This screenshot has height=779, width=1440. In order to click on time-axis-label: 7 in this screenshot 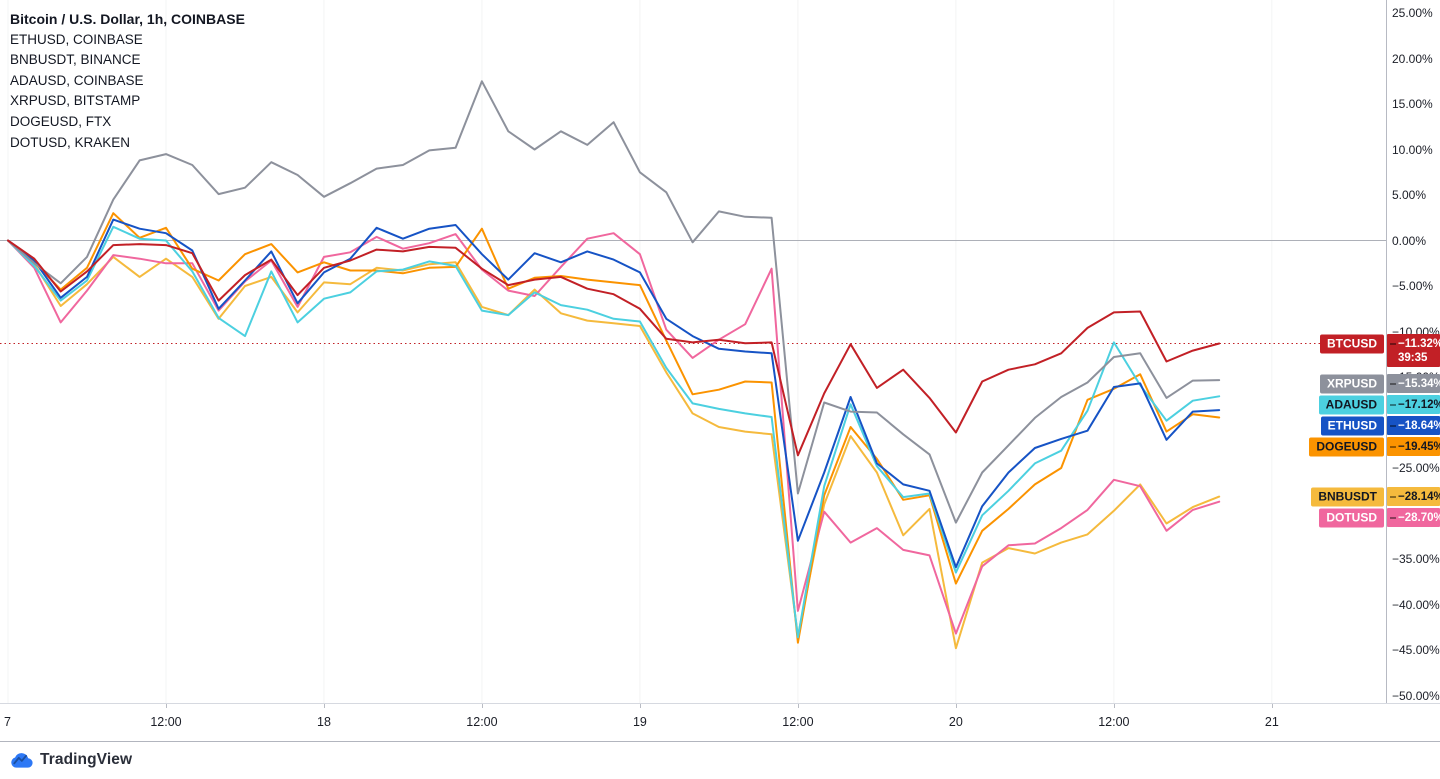, I will do `click(7, 722)`.